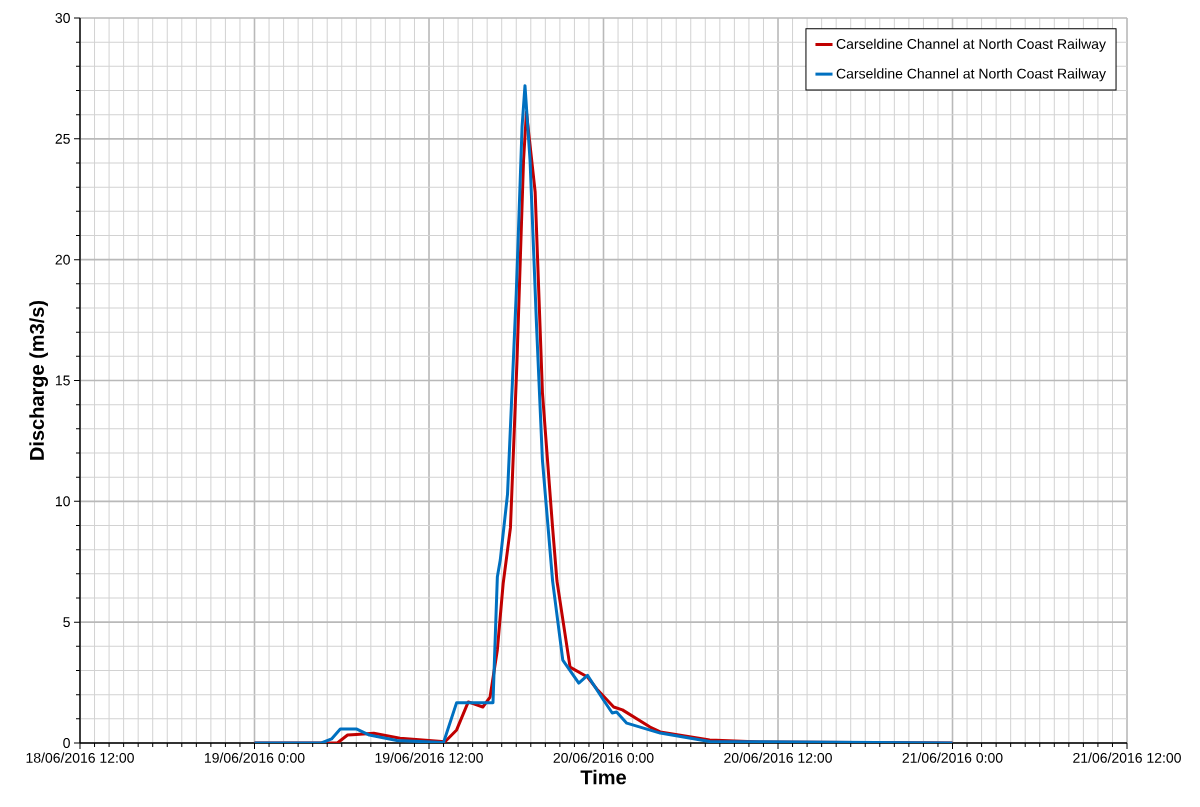 The width and height of the screenshot is (1200, 807). What do you see at coordinates (778, 757) in the screenshot?
I see `x-tick-label: 20/06/2016 12:00` at bounding box center [778, 757].